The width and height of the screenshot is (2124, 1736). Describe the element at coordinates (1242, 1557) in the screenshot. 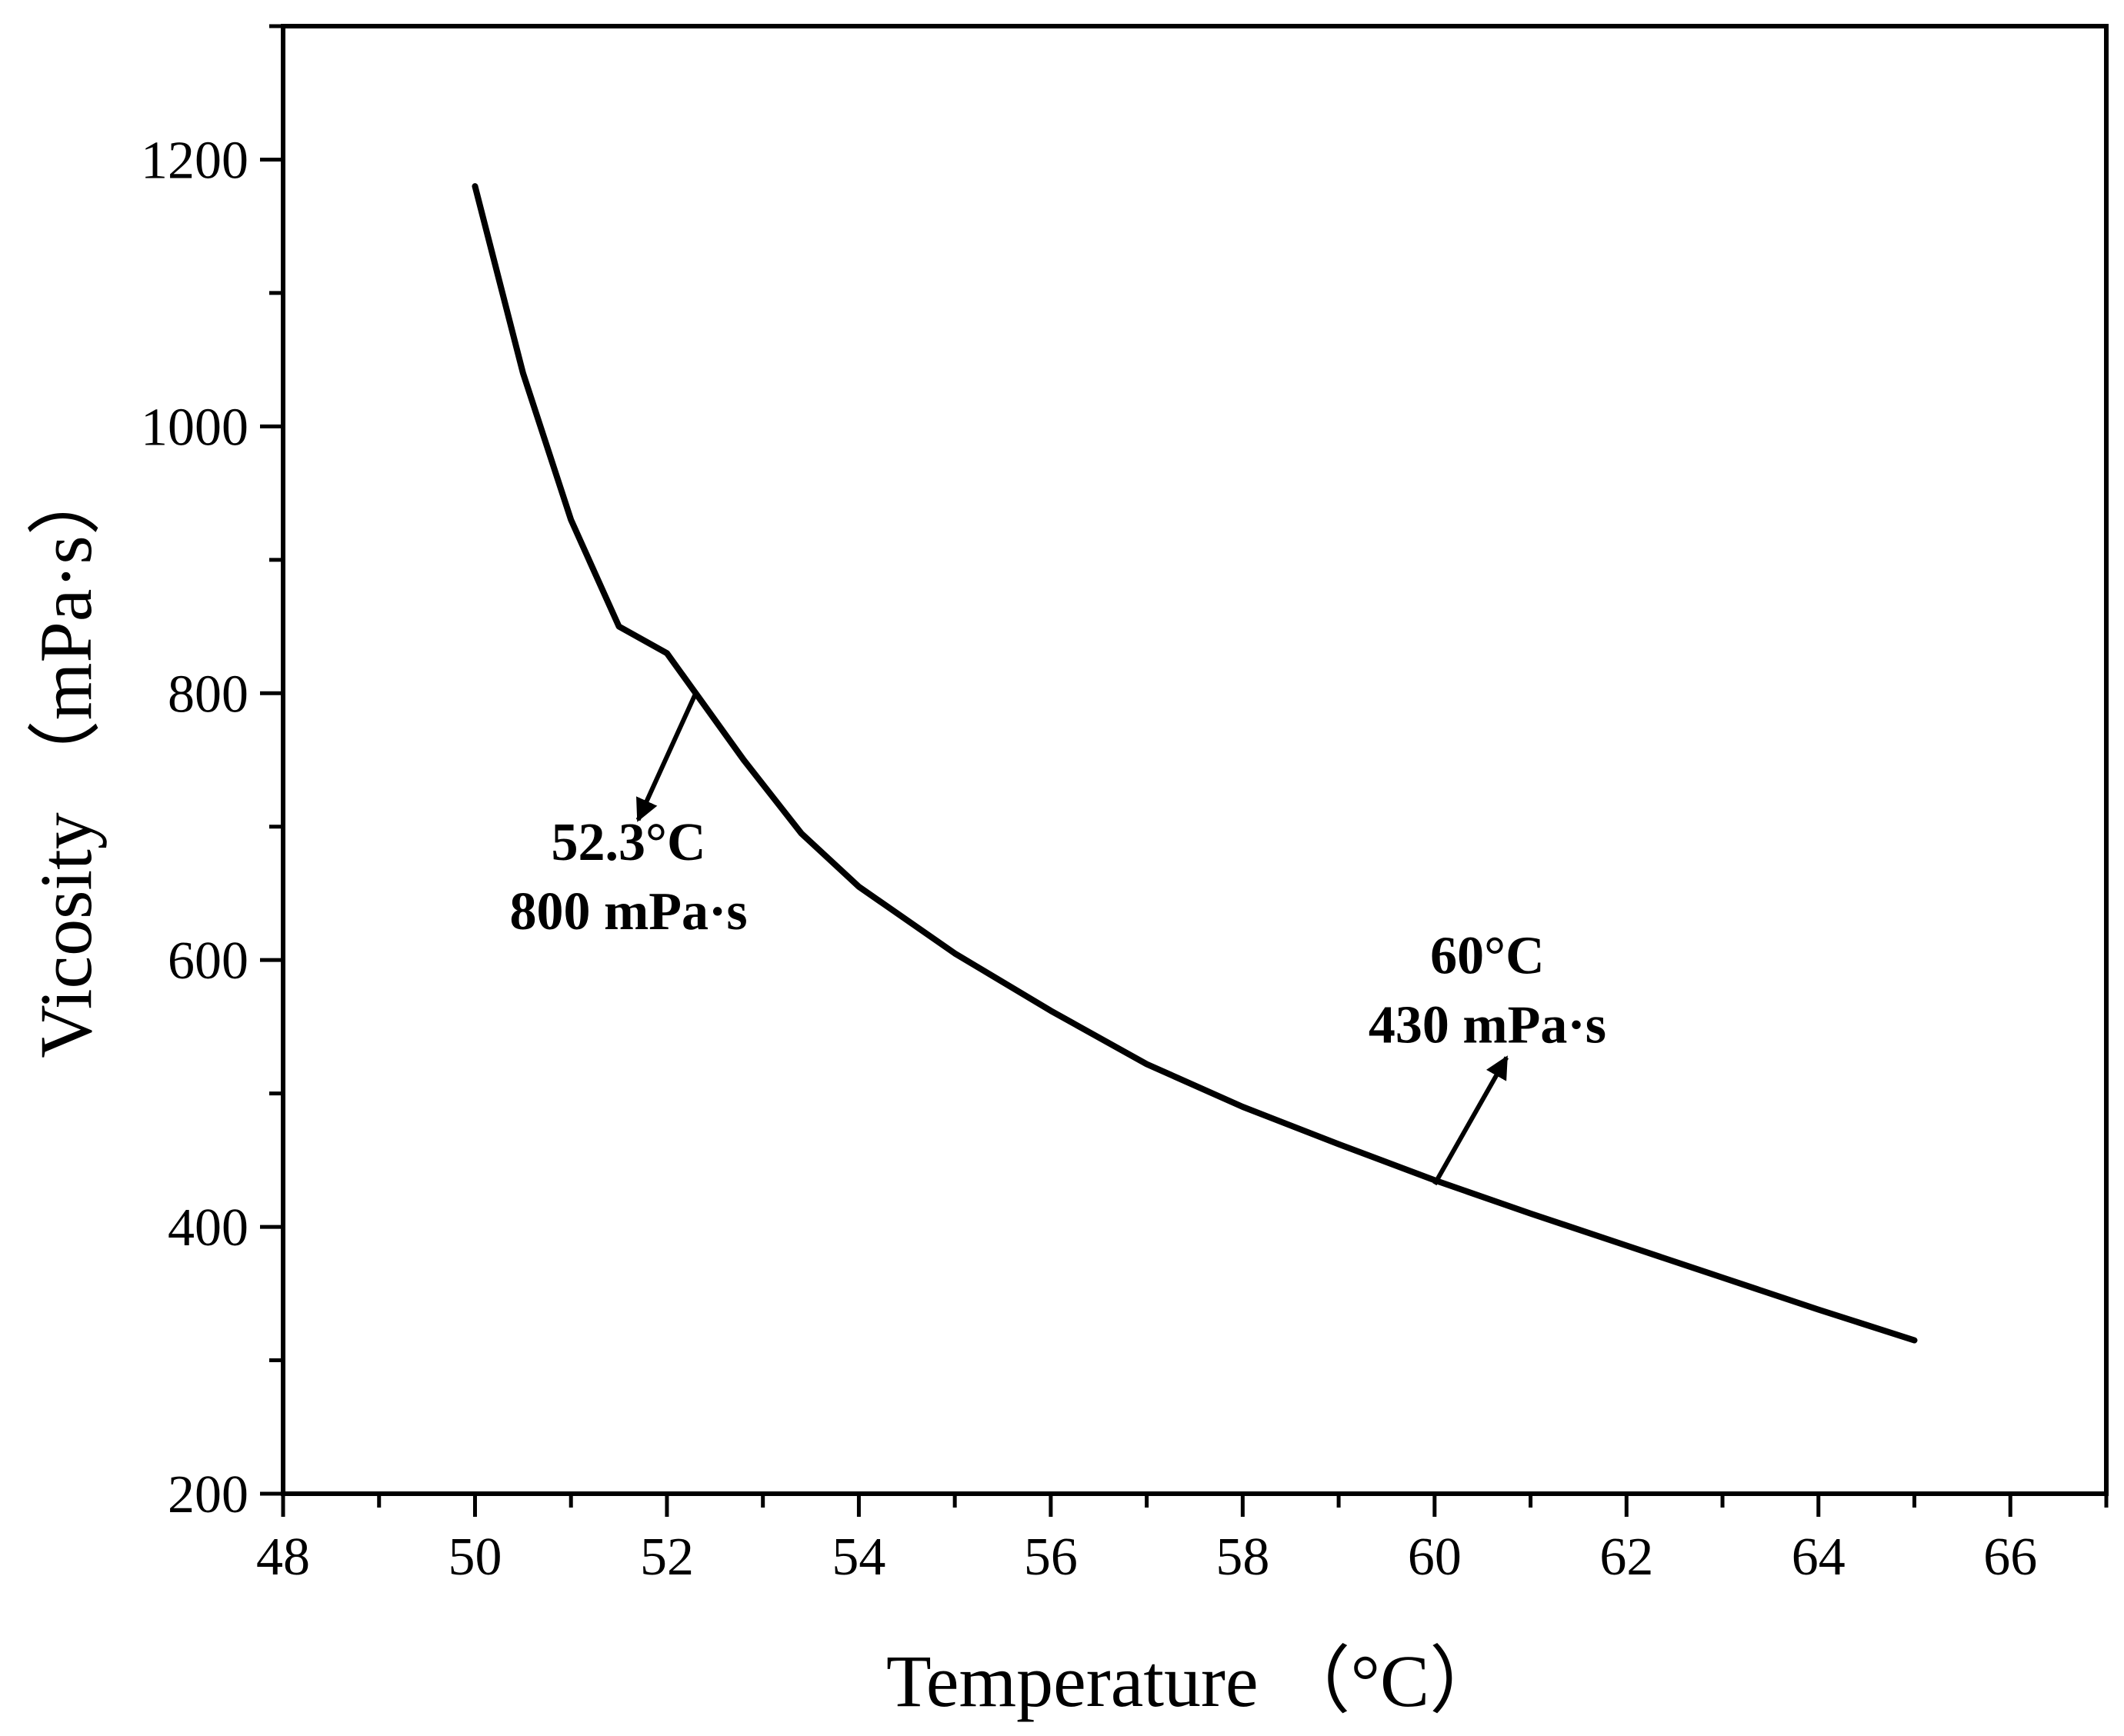

I see `x-tick-label: 58` at that location.